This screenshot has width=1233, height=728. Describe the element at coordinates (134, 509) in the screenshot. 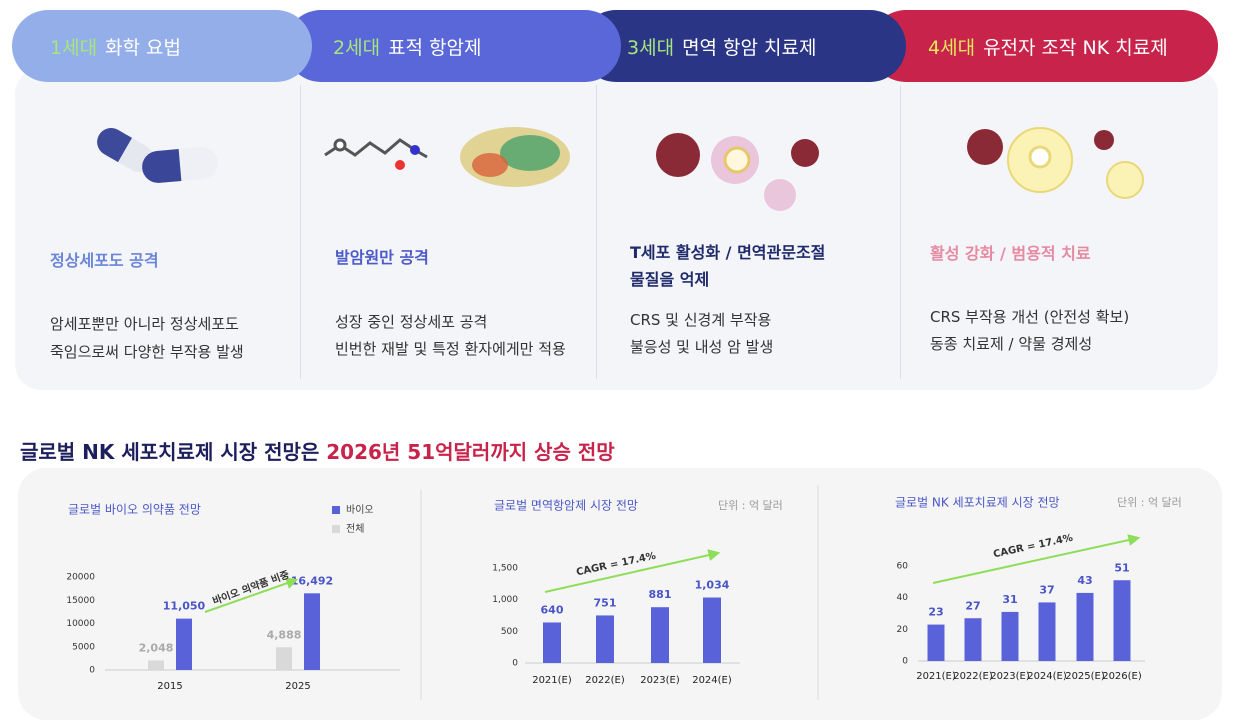

I see `chart-title: 글로벌 바이오 의약품 전망` at that location.